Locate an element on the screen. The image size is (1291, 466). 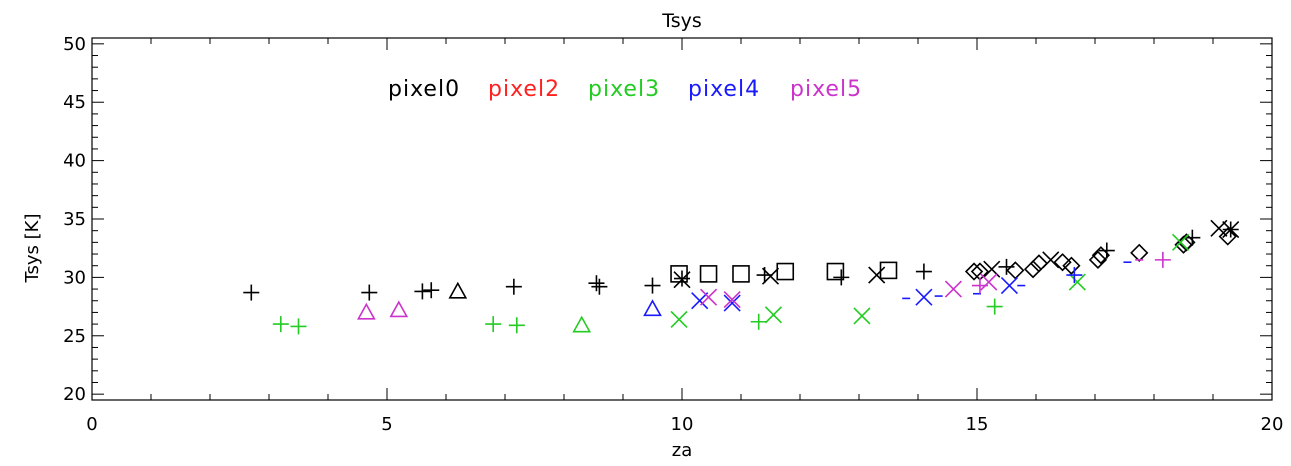
y-tick-label: 40 is located at coordinates (74, 161).